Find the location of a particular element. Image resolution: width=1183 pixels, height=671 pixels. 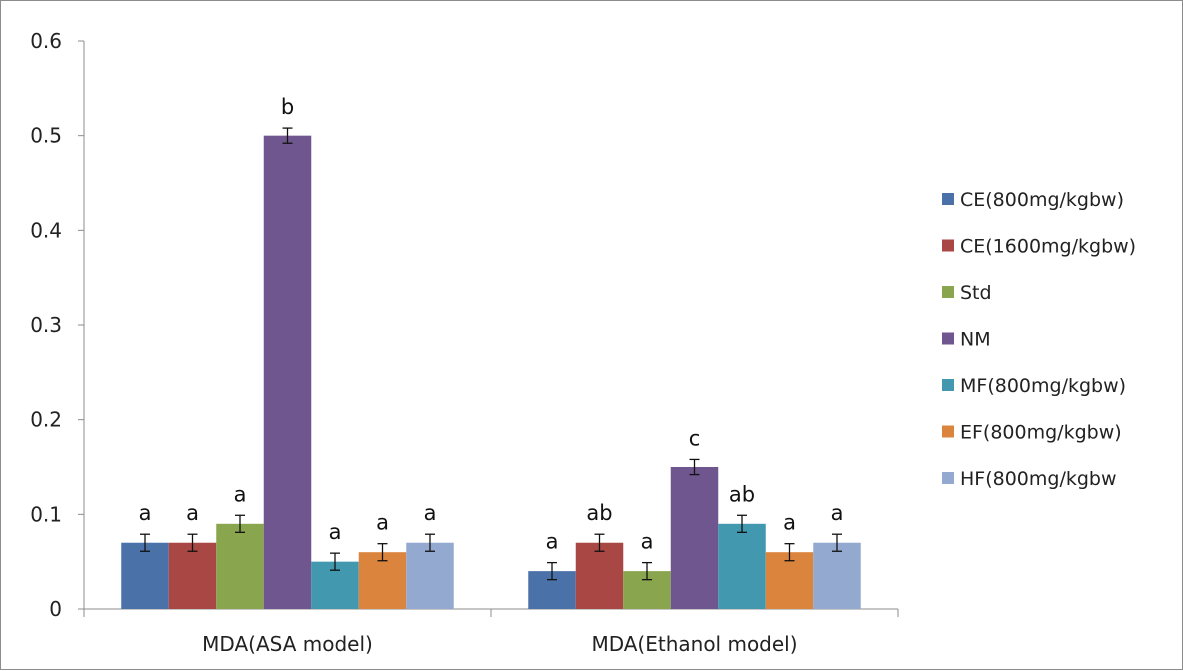

legend-label: MF(800mg/kgbw) is located at coordinates (1043, 386).